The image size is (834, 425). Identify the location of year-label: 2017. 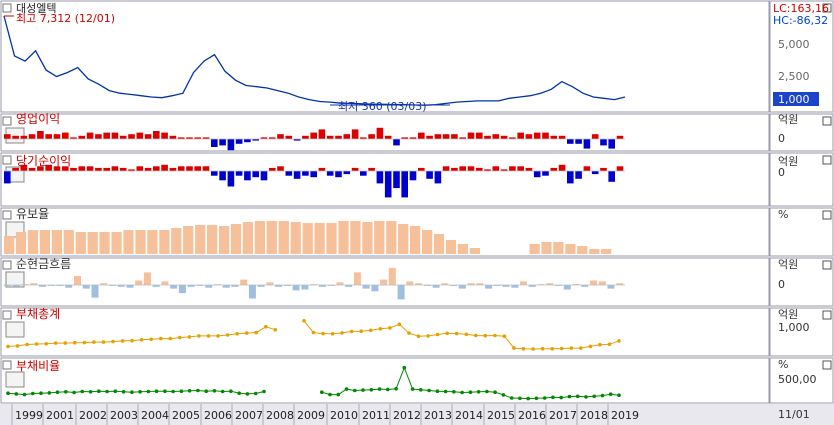
(563, 415).